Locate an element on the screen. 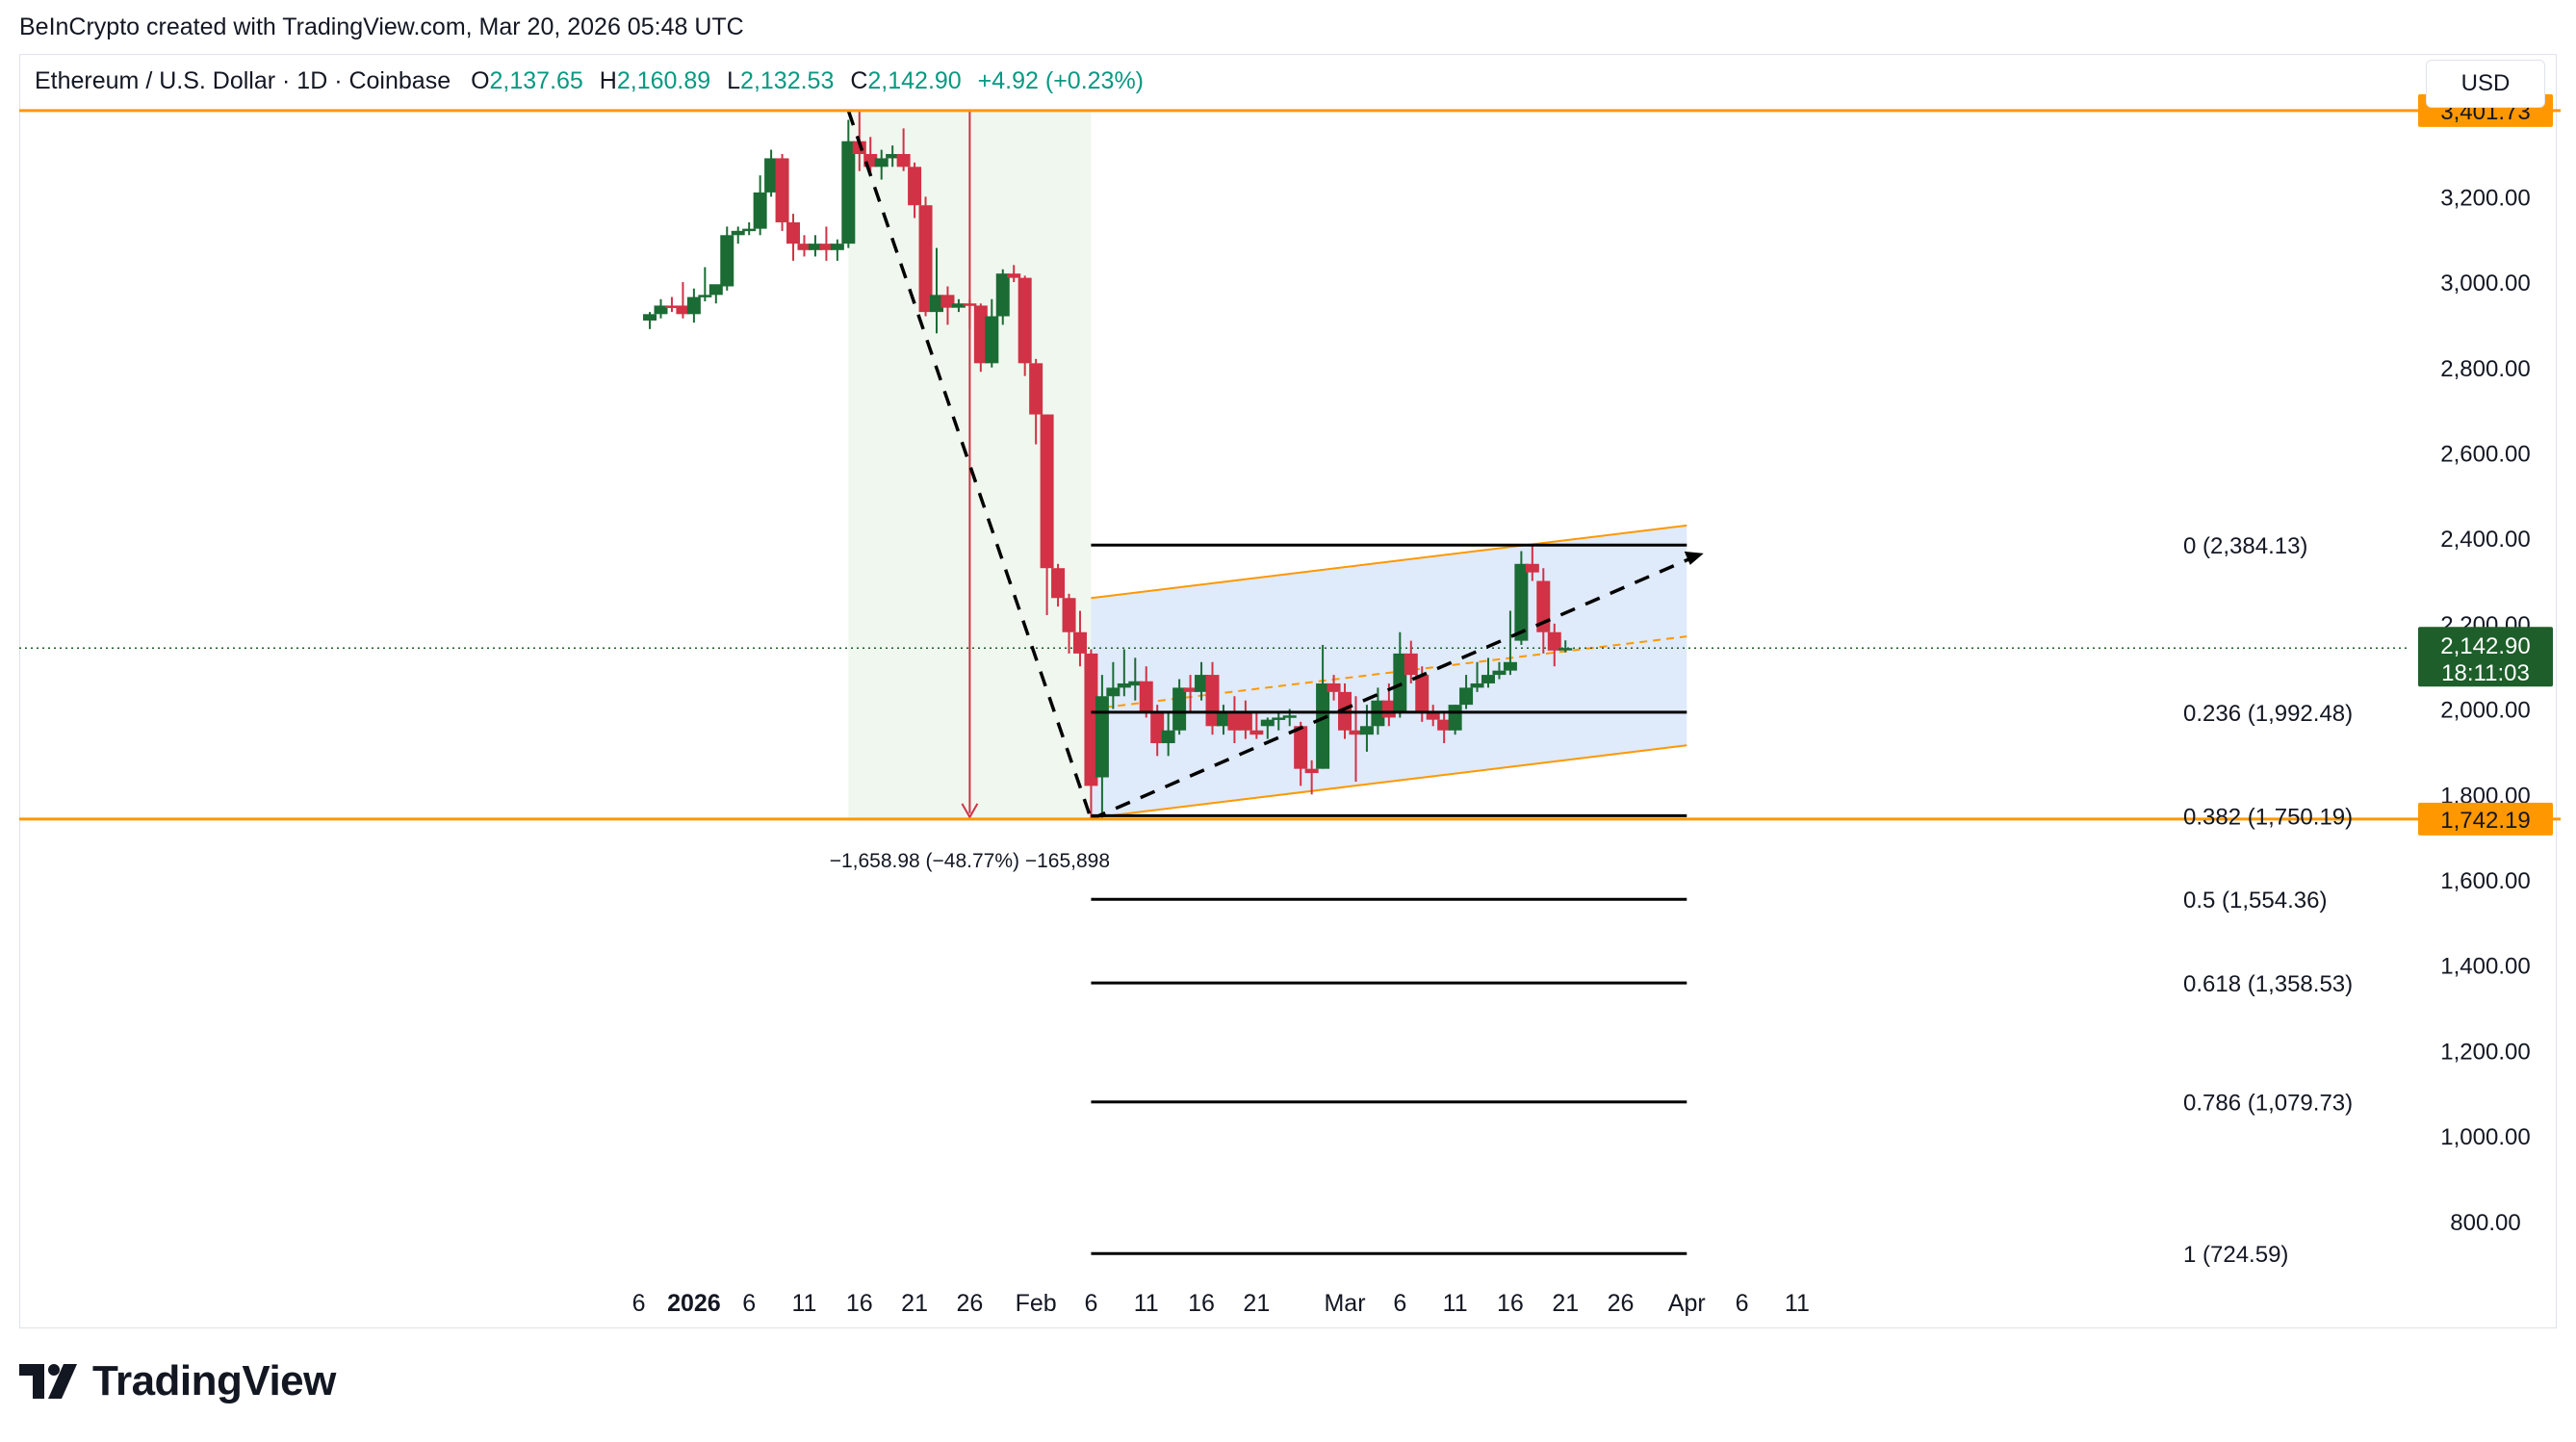 The width and height of the screenshot is (2576, 1442). tradingview-logo: TradingView is located at coordinates (178, 1381).